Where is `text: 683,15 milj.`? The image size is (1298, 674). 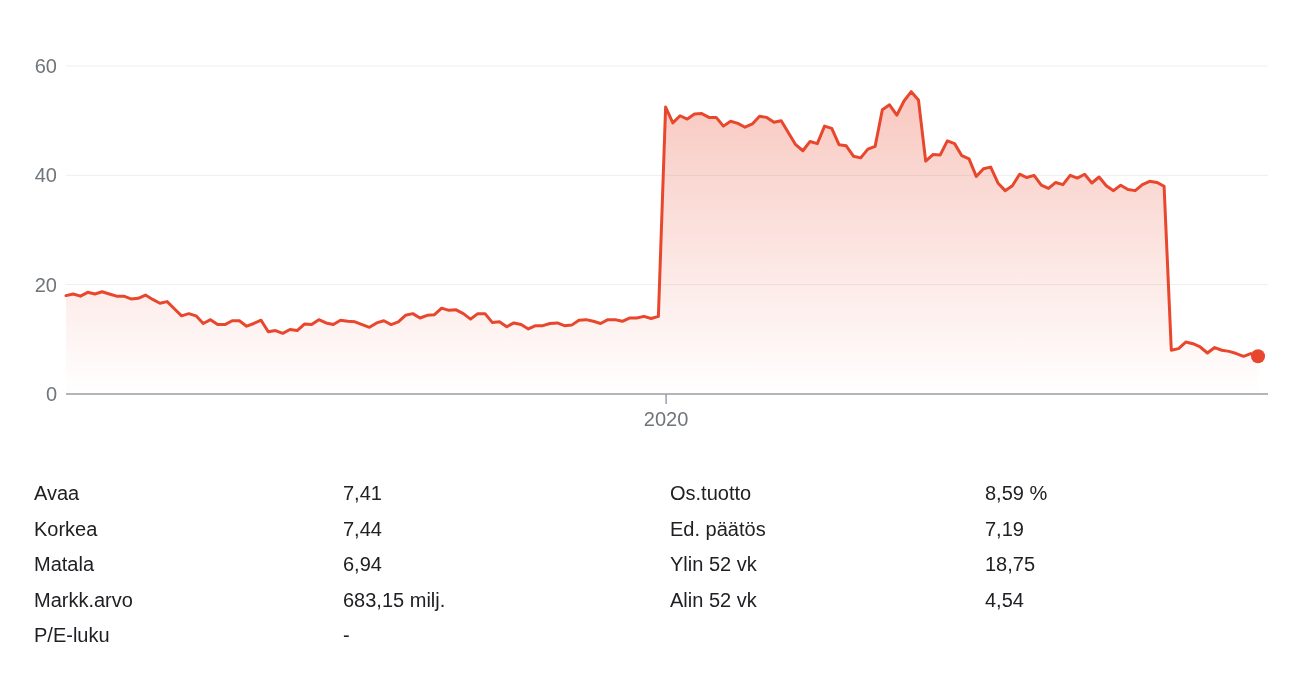 text: 683,15 milj. is located at coordinates (394, 599).